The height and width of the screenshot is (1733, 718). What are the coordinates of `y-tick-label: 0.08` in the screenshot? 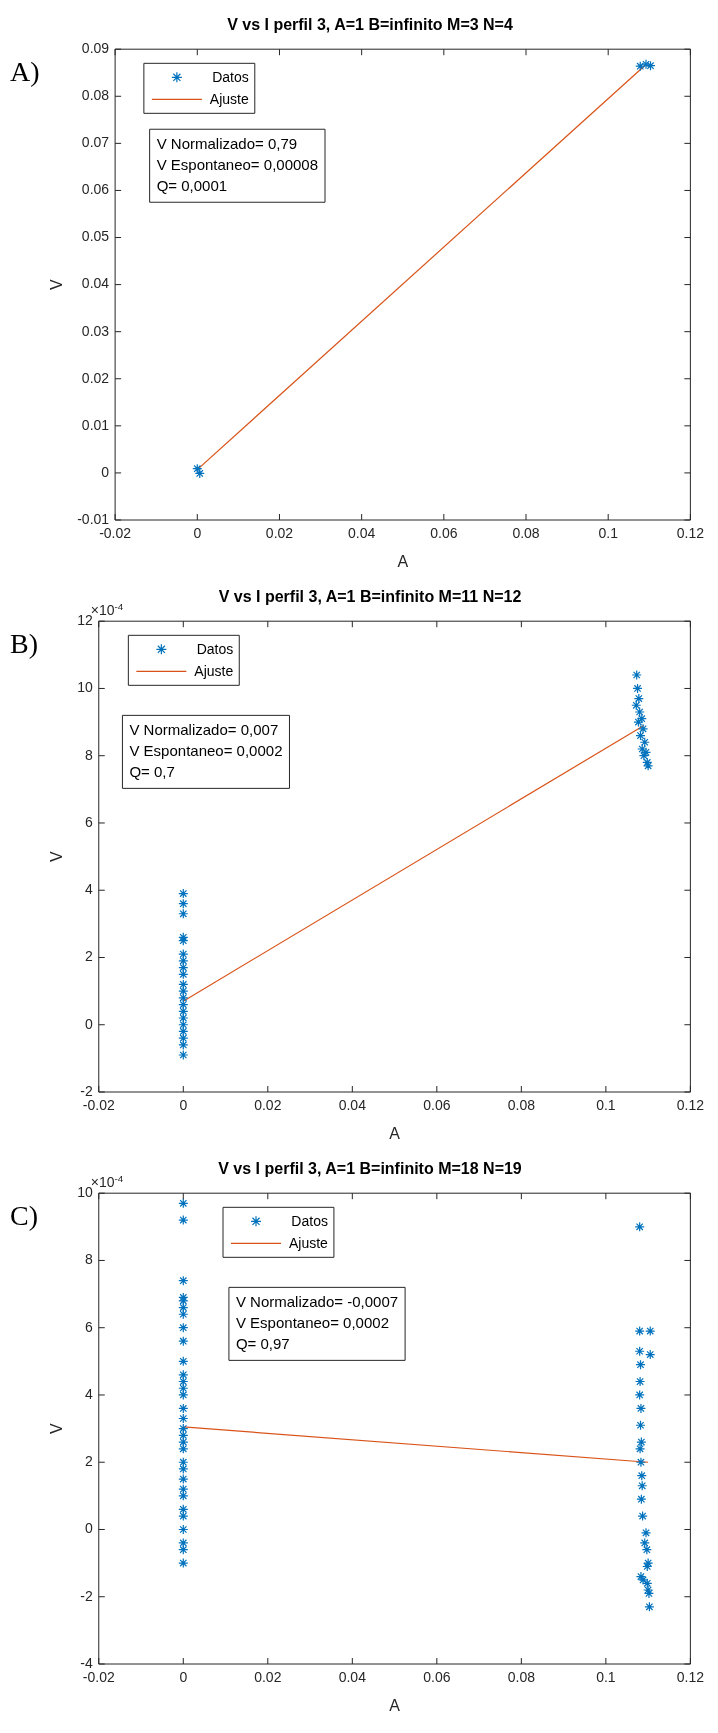 It's located at (95, 95).